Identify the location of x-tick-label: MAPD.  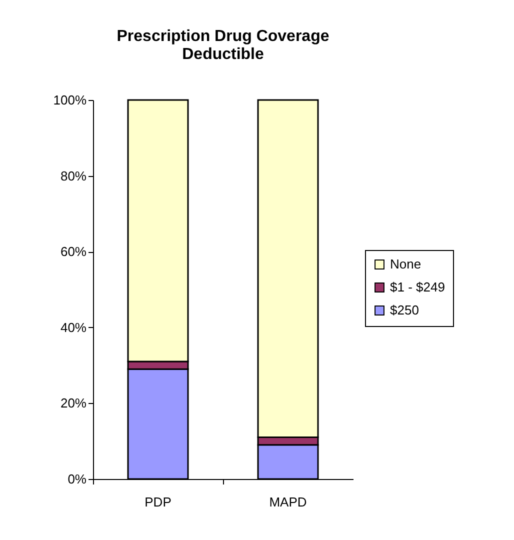
(288, 502).